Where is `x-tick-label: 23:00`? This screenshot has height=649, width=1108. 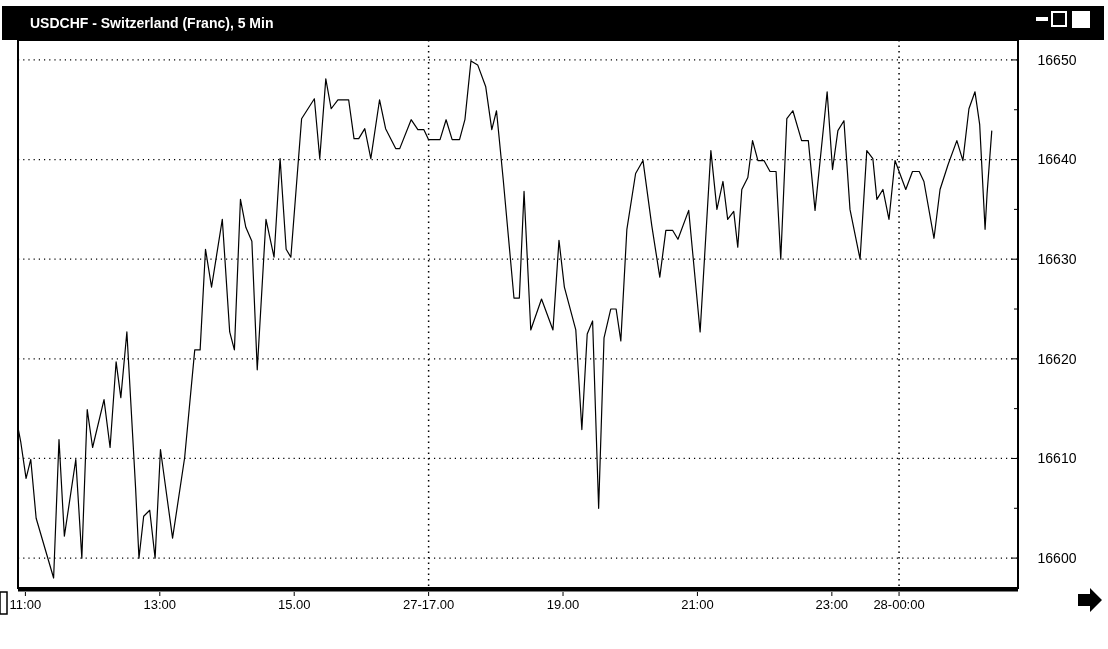 x-tick-label: 23:00 is located at coordinates (832, 604).